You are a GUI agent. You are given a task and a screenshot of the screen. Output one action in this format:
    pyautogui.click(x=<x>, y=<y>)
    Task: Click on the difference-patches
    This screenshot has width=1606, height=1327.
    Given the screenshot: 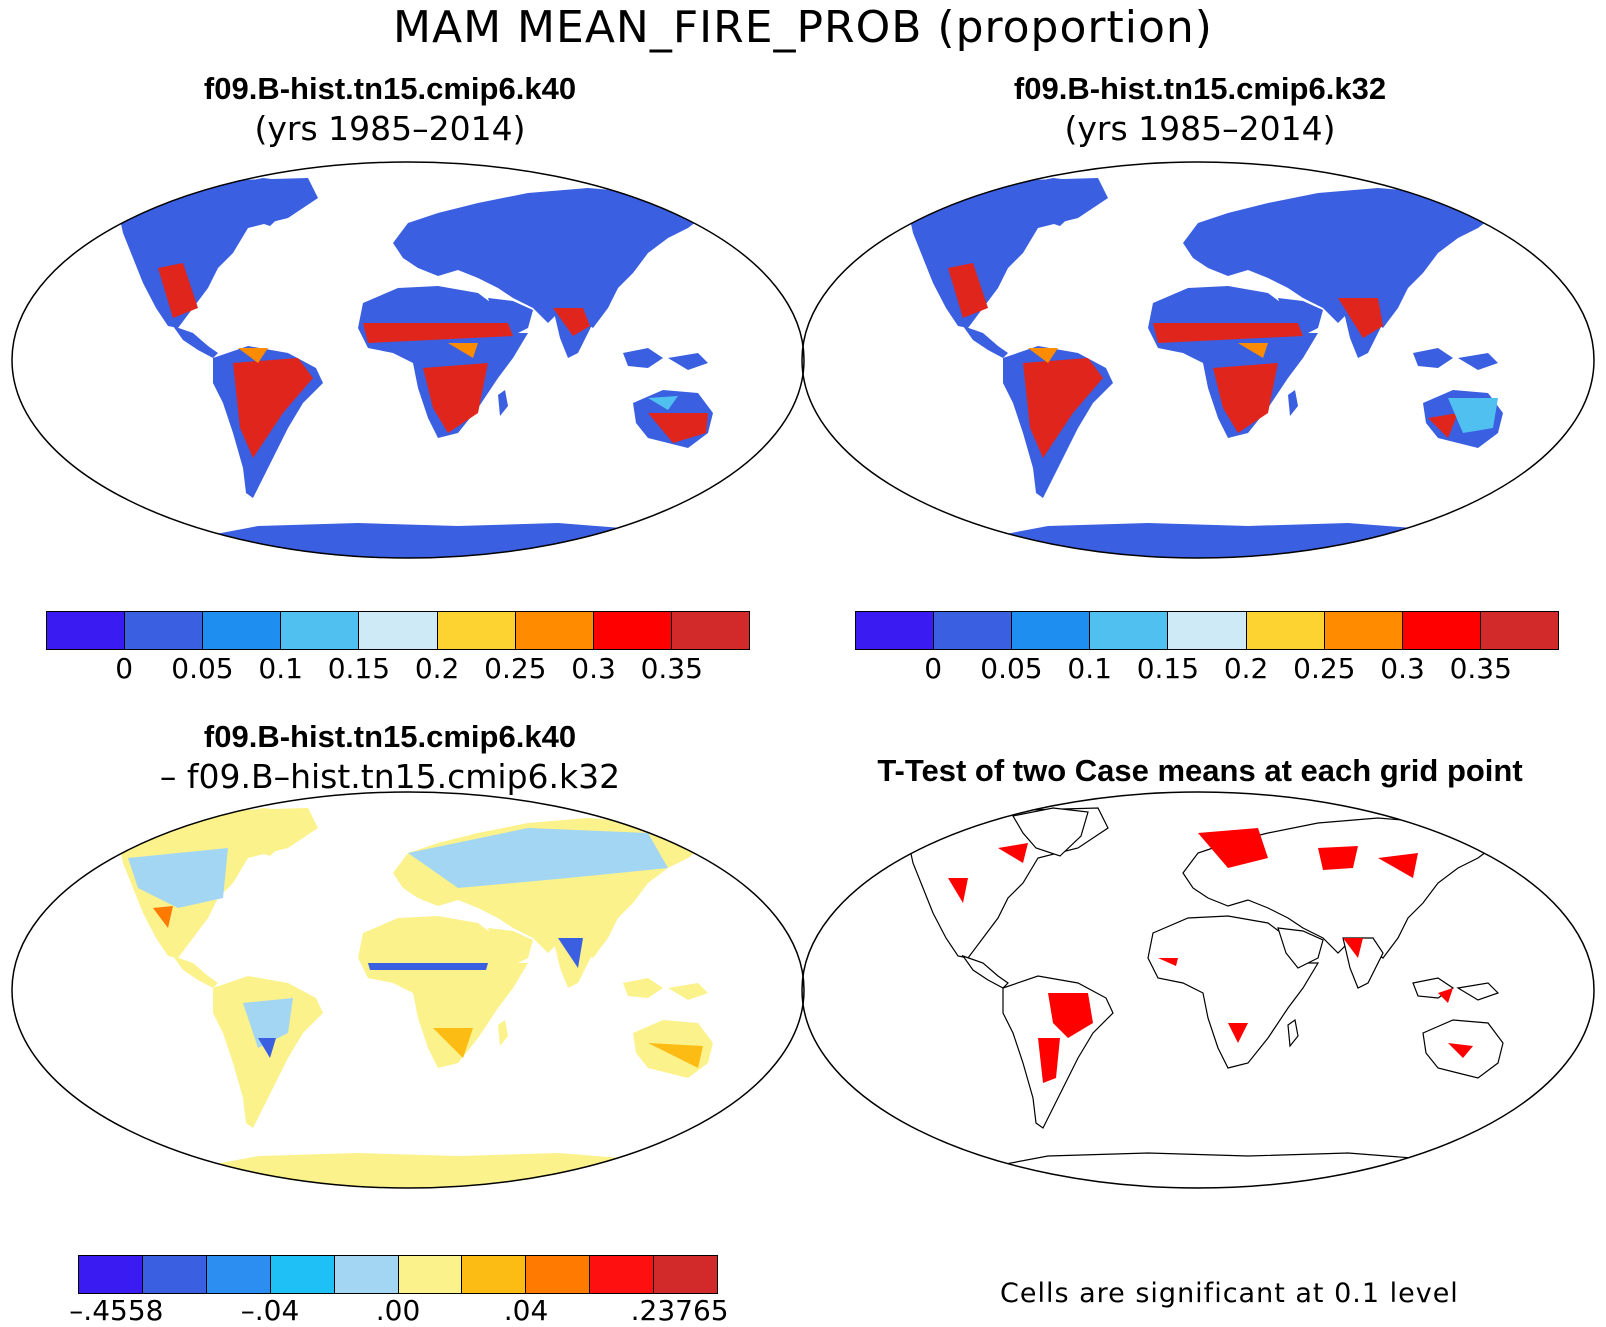 What is the action you would take?
    pyautogui.click(x=415, y=948)
    